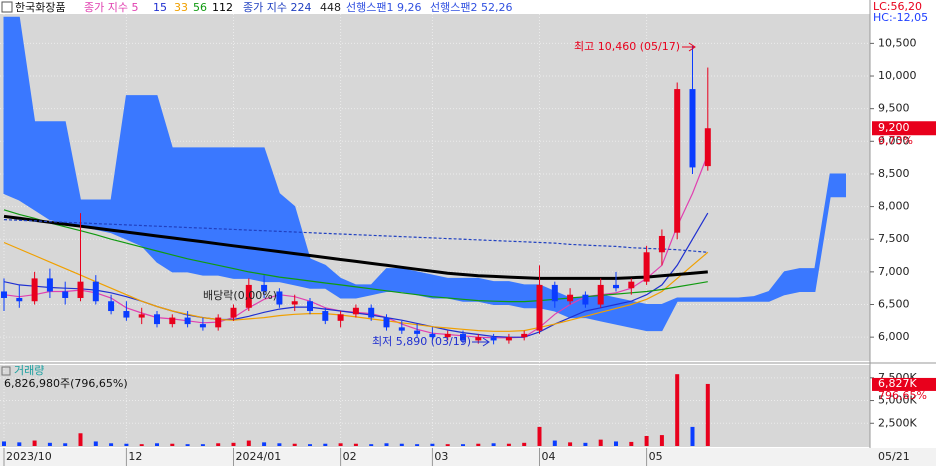 This screenshot has width=936, height=466. I want to click on settings-icon, so click(7, 7).